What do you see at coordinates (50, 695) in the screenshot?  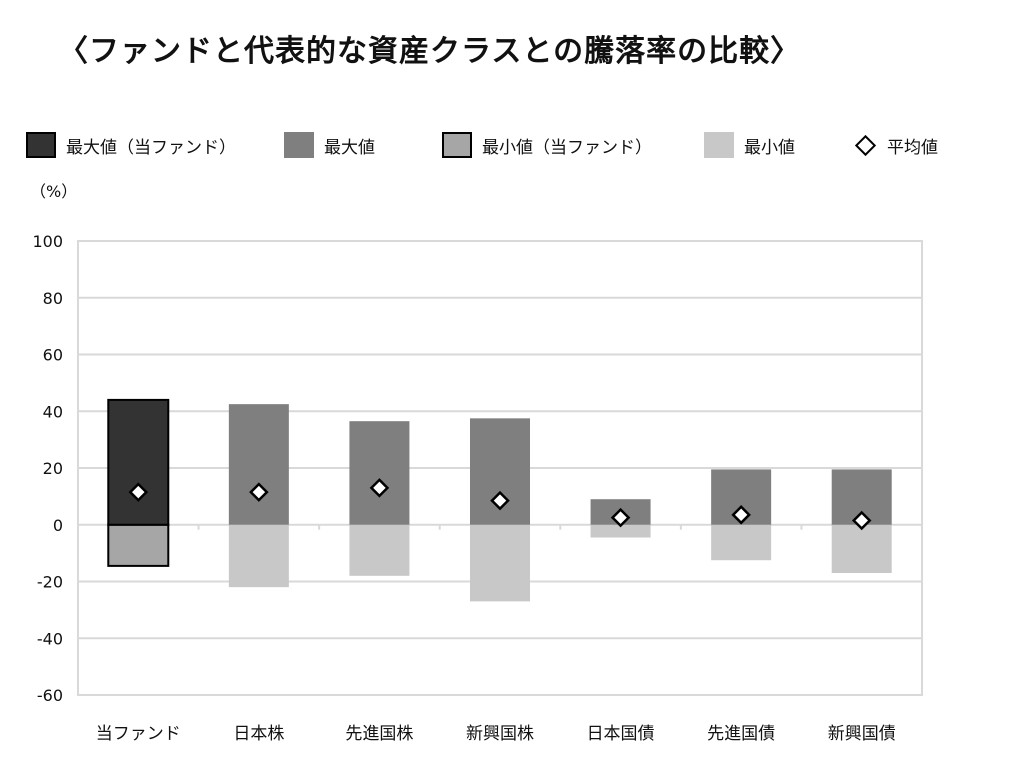 I see `y-tick-label-8: -60` at bounding box center [50, 695].